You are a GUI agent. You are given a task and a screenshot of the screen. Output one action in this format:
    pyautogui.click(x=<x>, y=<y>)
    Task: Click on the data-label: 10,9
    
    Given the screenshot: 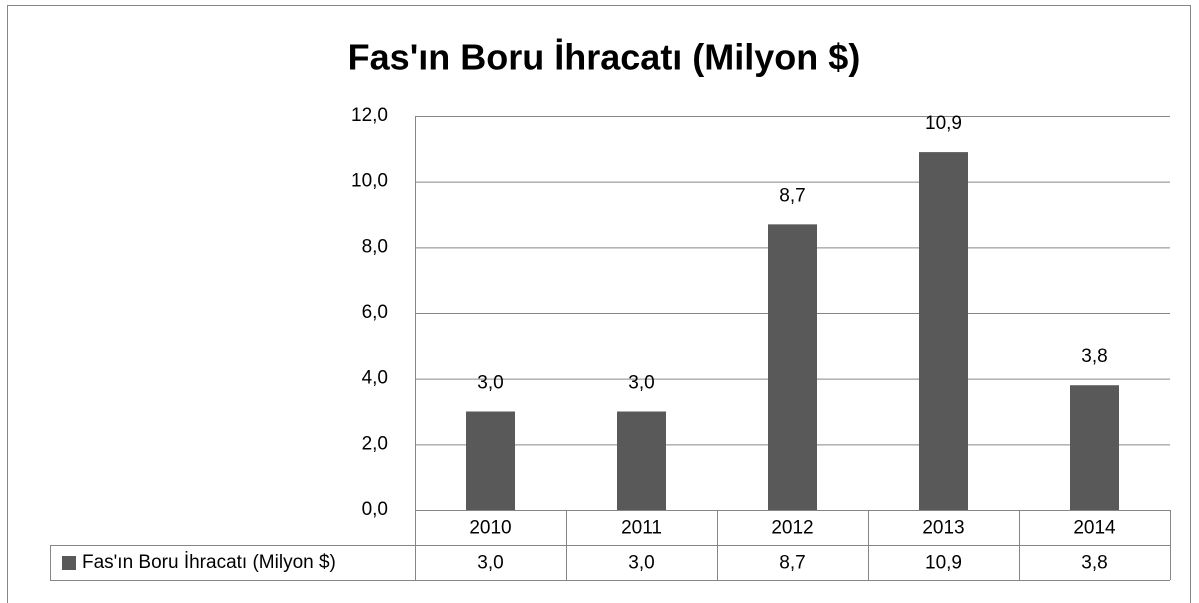 What is the action you would take?
    pyautogui.click(x=943, y=123)
    